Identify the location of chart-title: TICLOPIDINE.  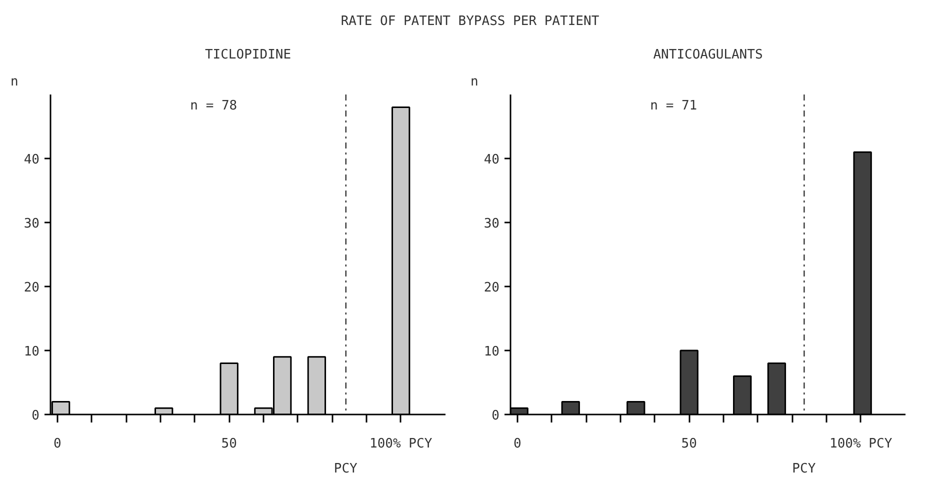
(248, 55).